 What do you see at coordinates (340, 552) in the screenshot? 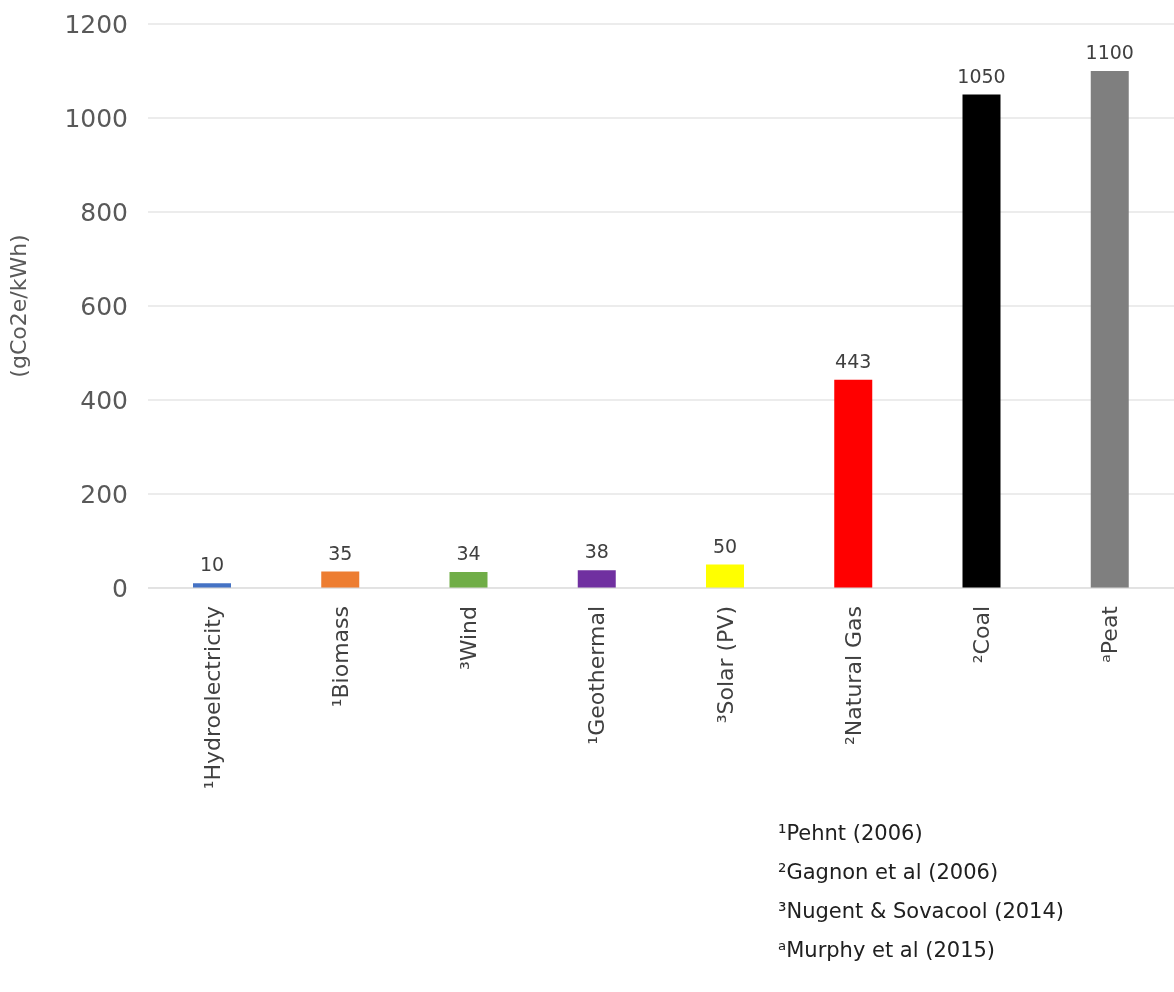
I see `data-label: 35` at bounding box center [340, 552].